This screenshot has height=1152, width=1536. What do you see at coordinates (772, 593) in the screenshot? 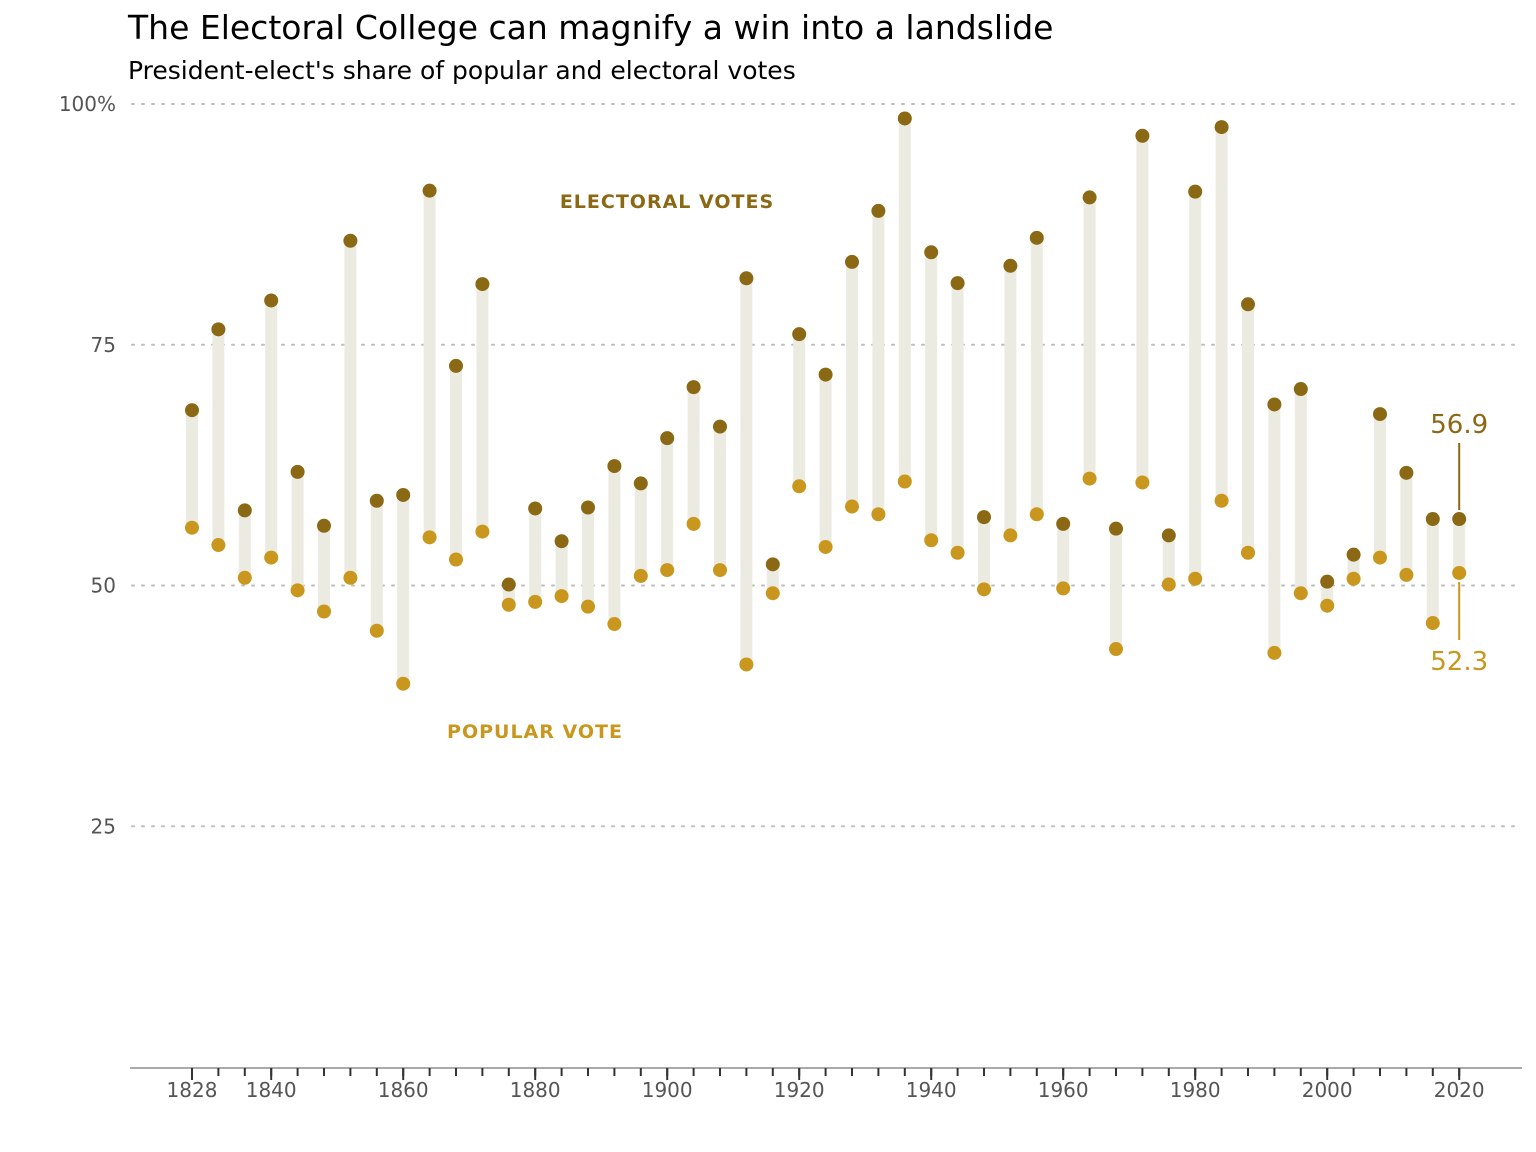
I see `popular-point-1916` at bounding box center [772, 593].